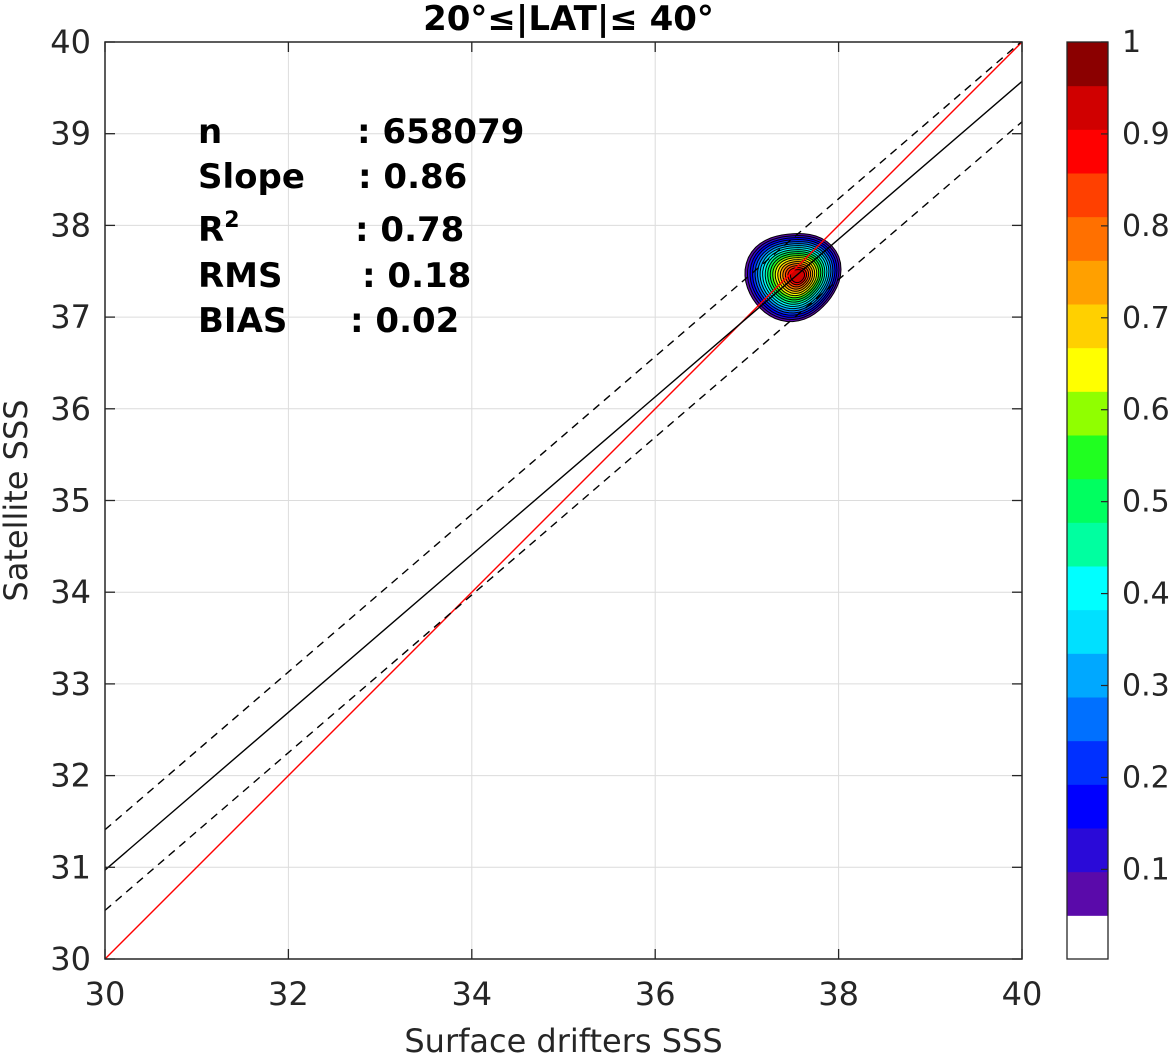 The height and width of the screenshot is (1055, 1172). What do you see at coordinates (70, 409) in the screenshot?
I see `y-tick-label: 36` at bounding box center [70, 409].